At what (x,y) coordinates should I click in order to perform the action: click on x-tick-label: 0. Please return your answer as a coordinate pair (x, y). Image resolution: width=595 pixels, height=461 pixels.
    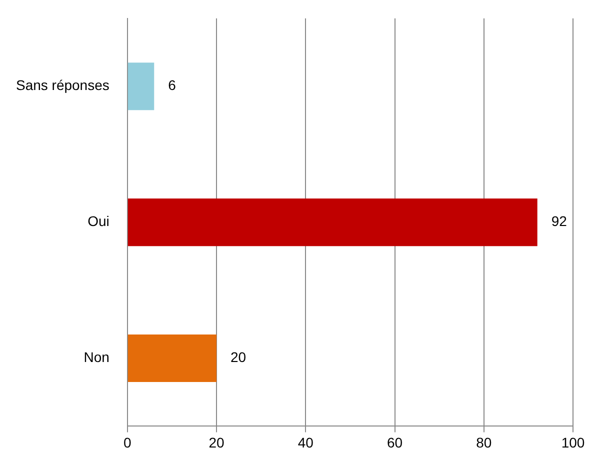
    Looking at the image, I should click on (127, 442).